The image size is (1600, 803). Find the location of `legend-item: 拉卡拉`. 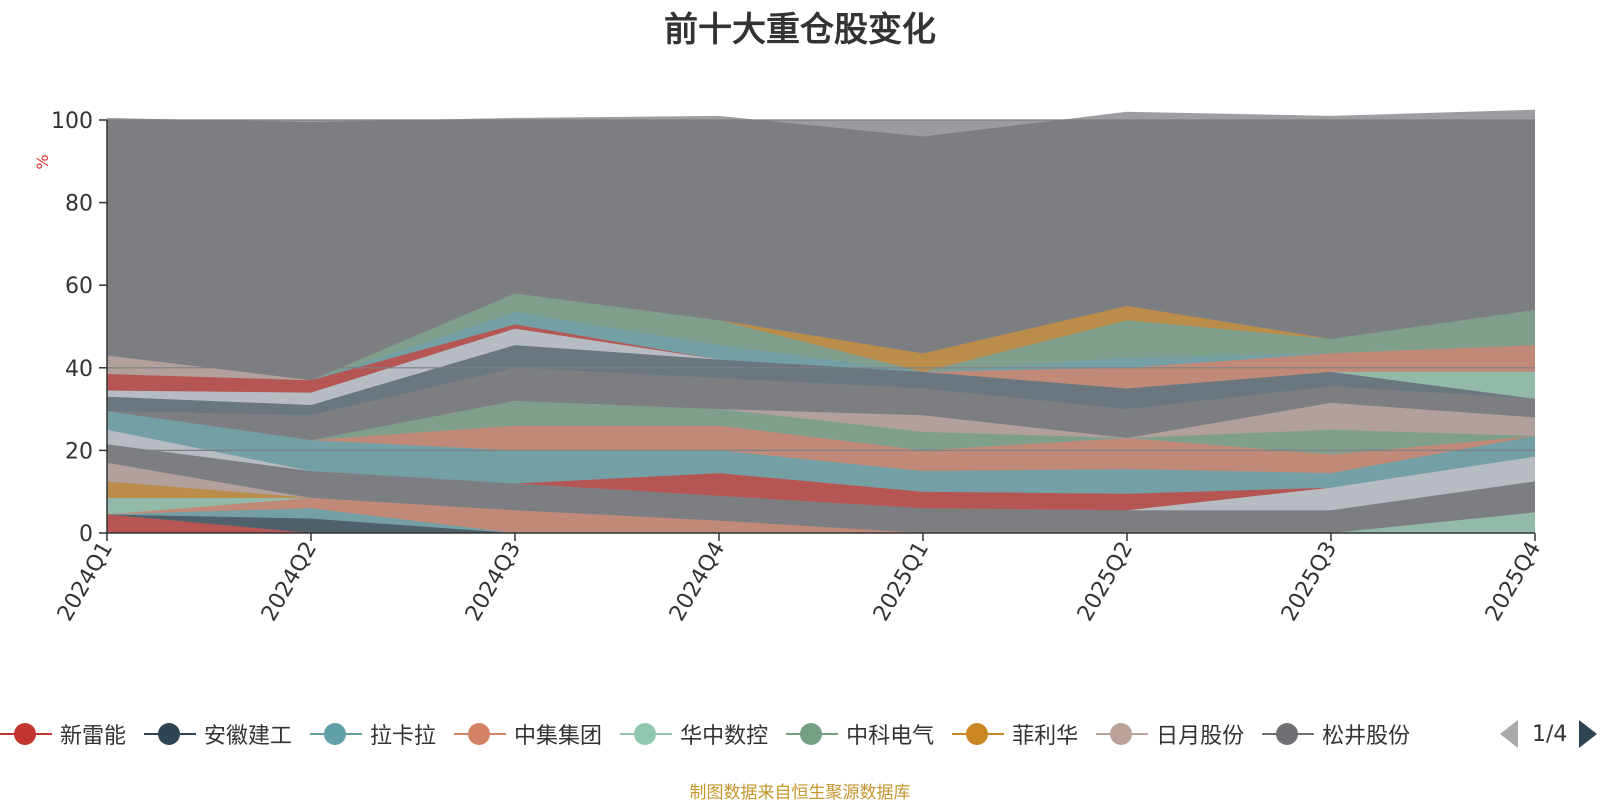

legend-item: 拉卡拉 is located at coordinates (373, 734).